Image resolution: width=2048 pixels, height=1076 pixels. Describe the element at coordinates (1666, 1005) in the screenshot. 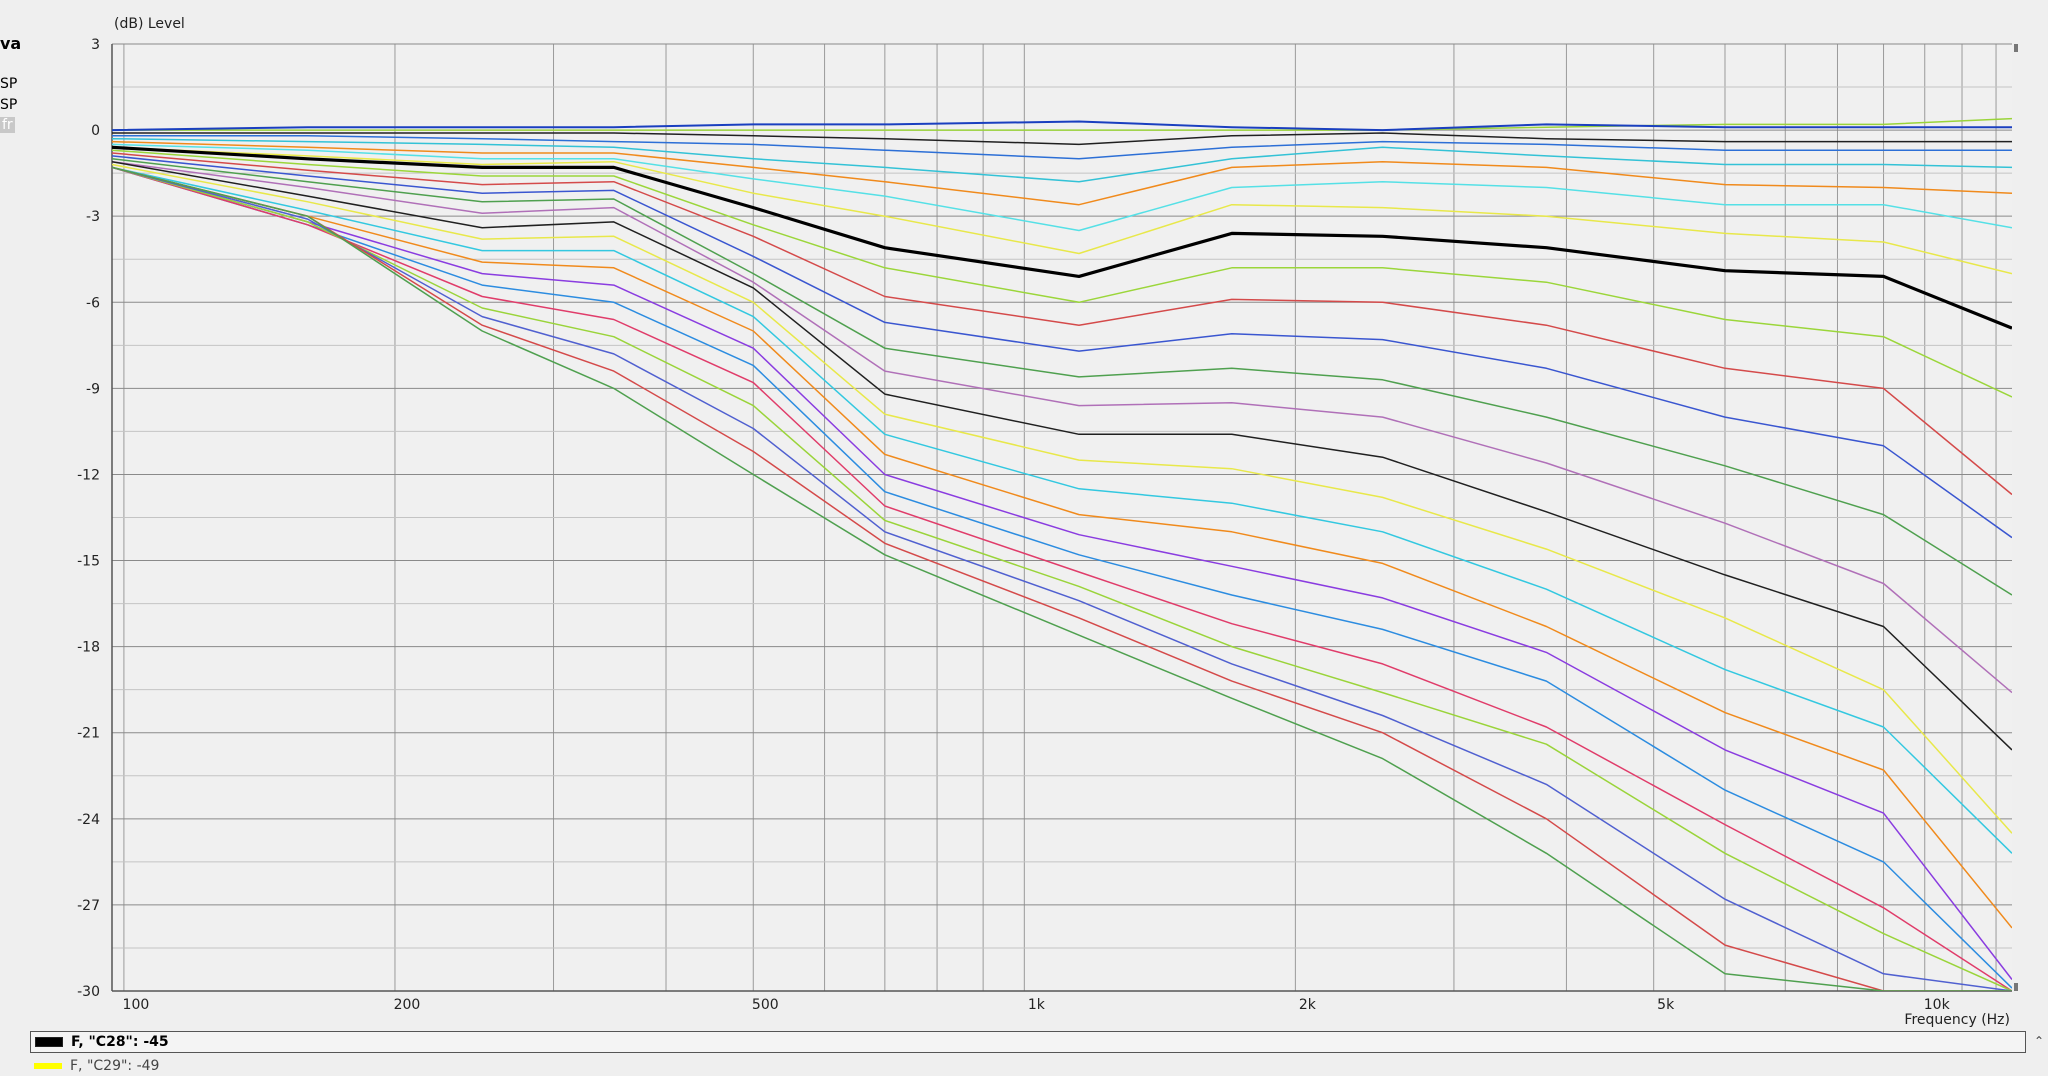

I see `x-tick-label: 5k` at that location.